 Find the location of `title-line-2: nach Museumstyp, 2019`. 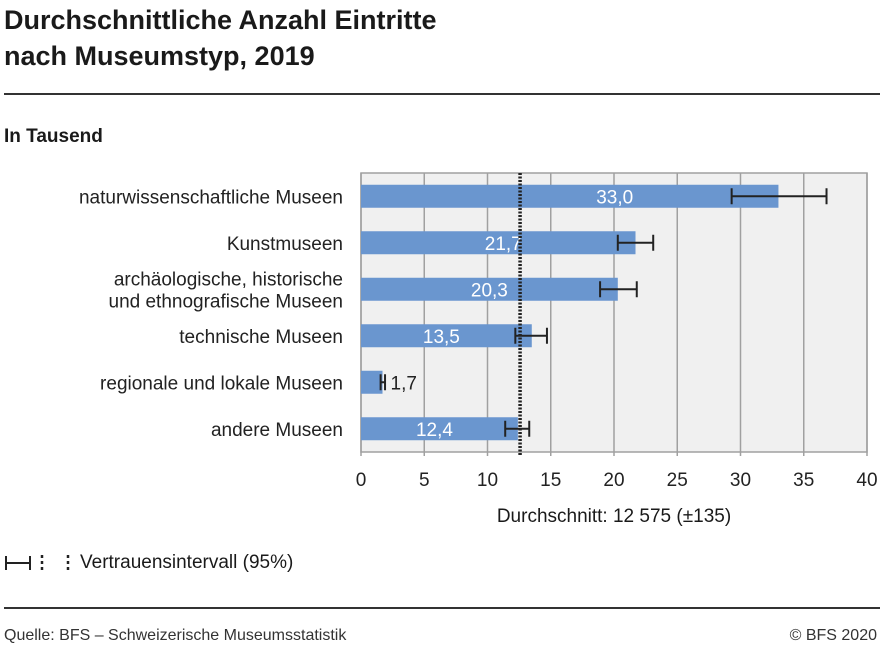

title-line-2: nach Museumstyp, 2019 is located at coordinates (159, 56).